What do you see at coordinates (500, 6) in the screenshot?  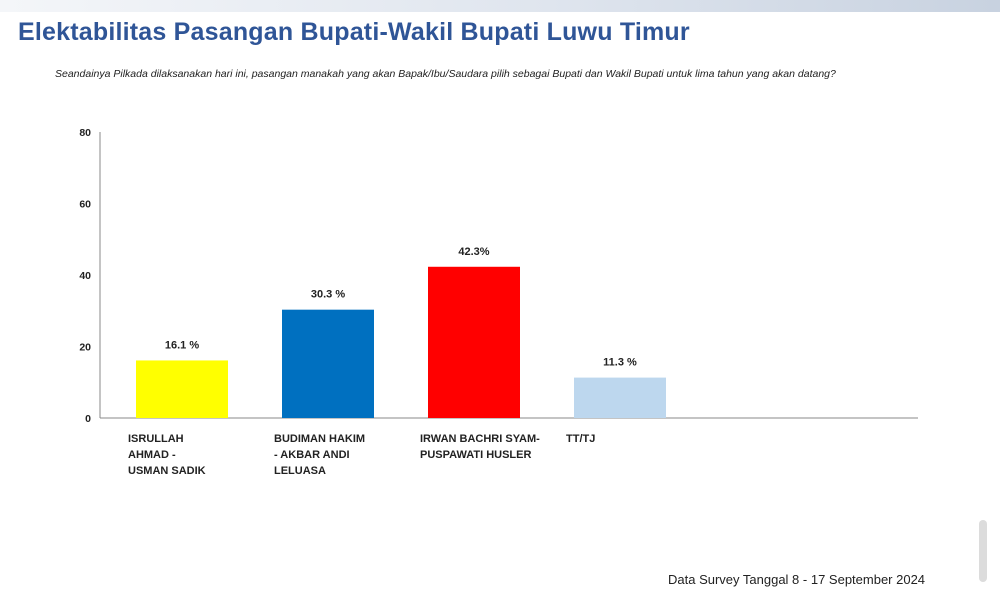 I see `header-band` at bounding box center [500, 6].